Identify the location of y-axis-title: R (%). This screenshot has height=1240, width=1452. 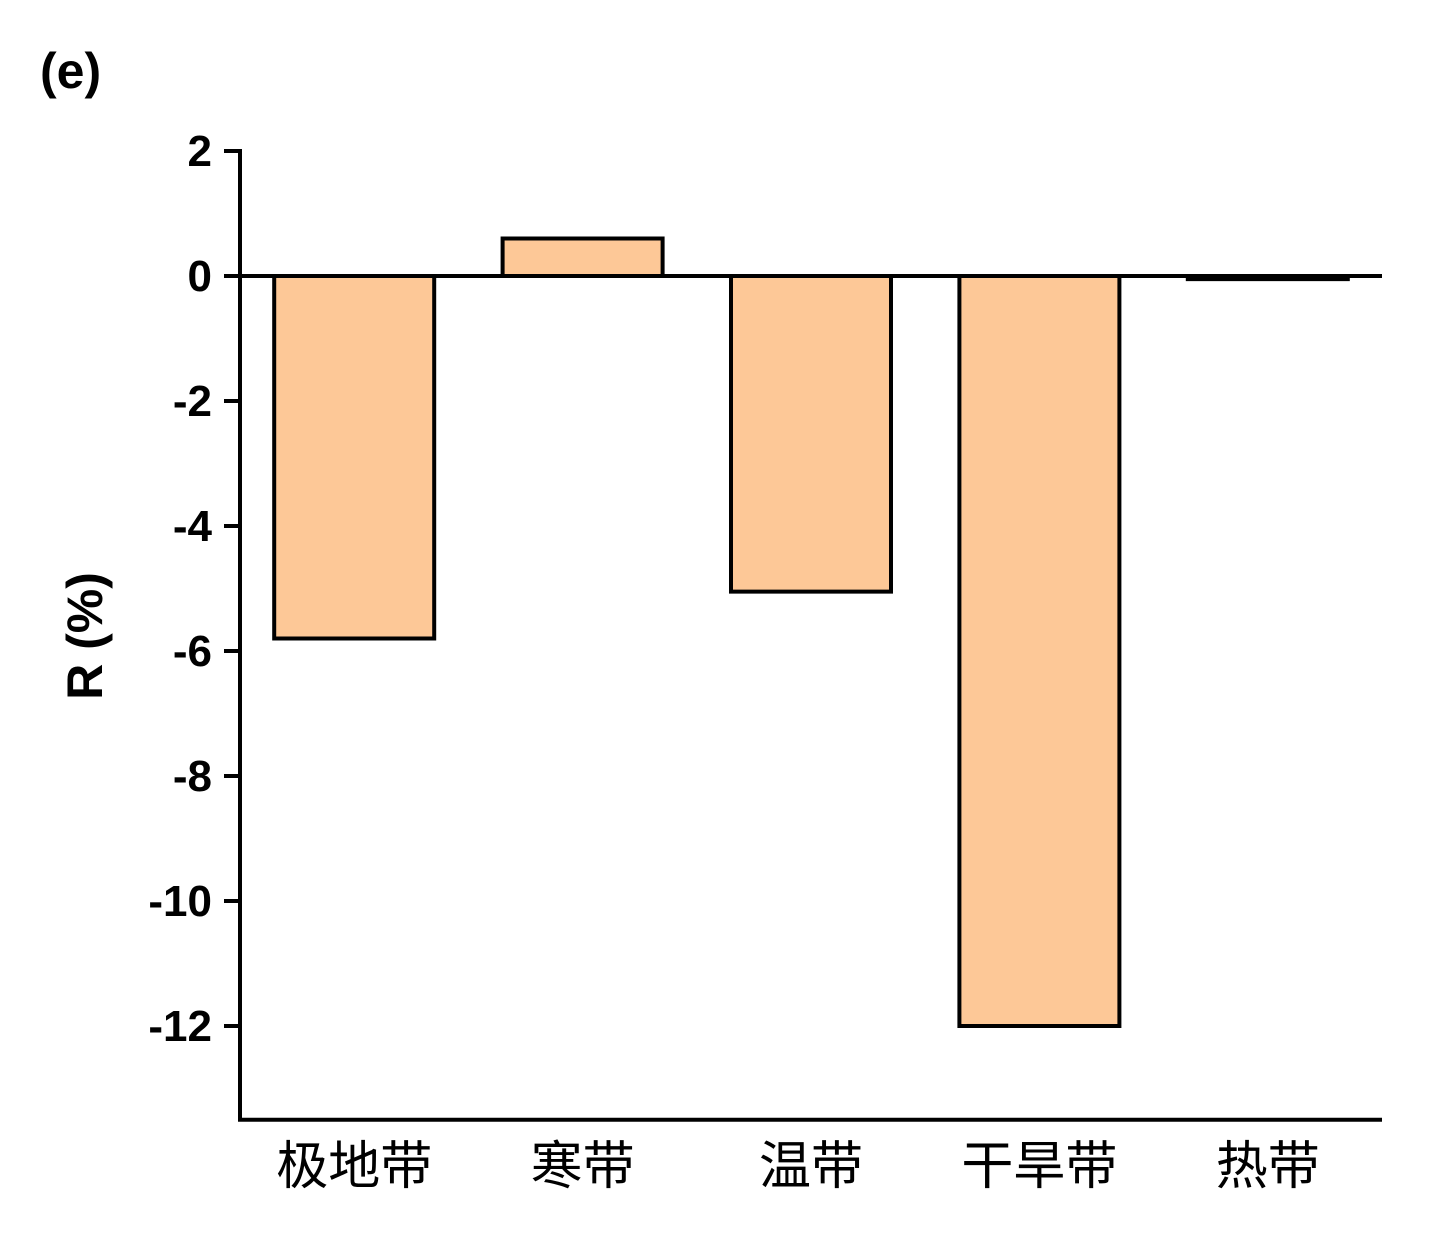
(85, 636).